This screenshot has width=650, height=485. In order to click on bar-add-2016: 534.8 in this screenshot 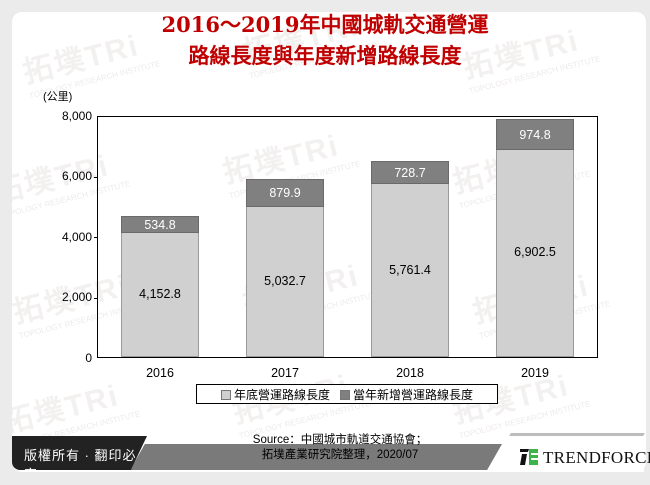, I will do `click(160, 224)`.